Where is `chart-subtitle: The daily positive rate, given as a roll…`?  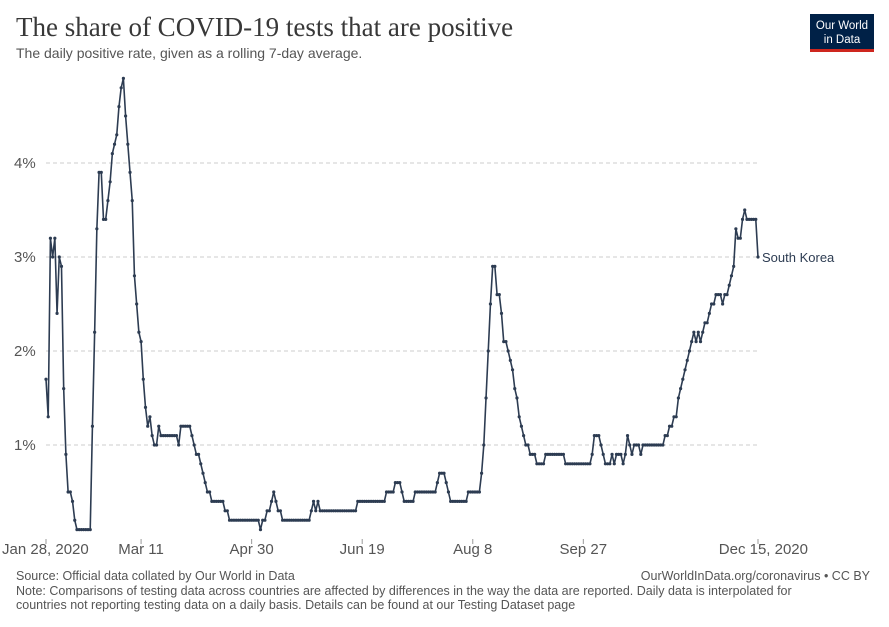 chart-subtitle: The daily positive rate, given as a roll… is located at coordinates (189, 53).